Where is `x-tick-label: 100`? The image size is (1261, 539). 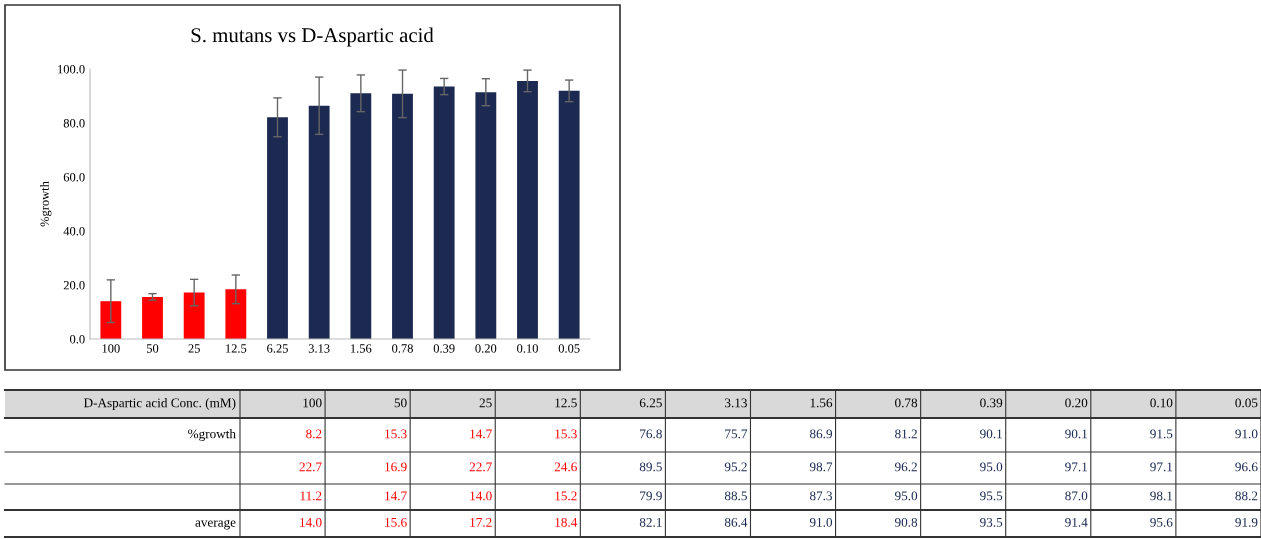 x-tick-label: 100 is located at coordinates (111, 348).